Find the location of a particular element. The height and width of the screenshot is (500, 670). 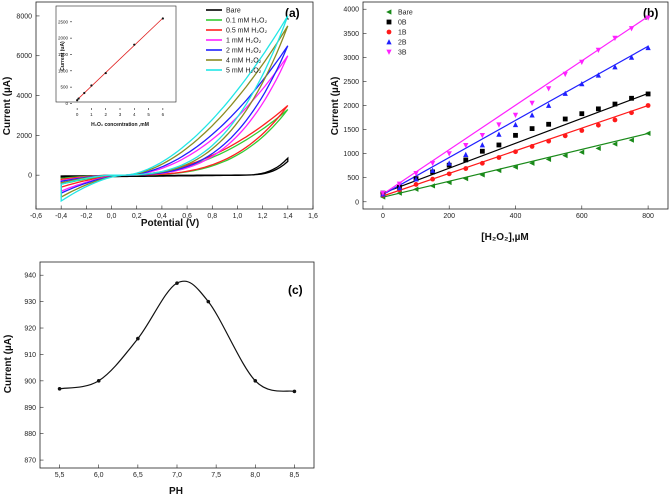

inset-y-tick-label: 2000 is located at coordinates (63, 38).